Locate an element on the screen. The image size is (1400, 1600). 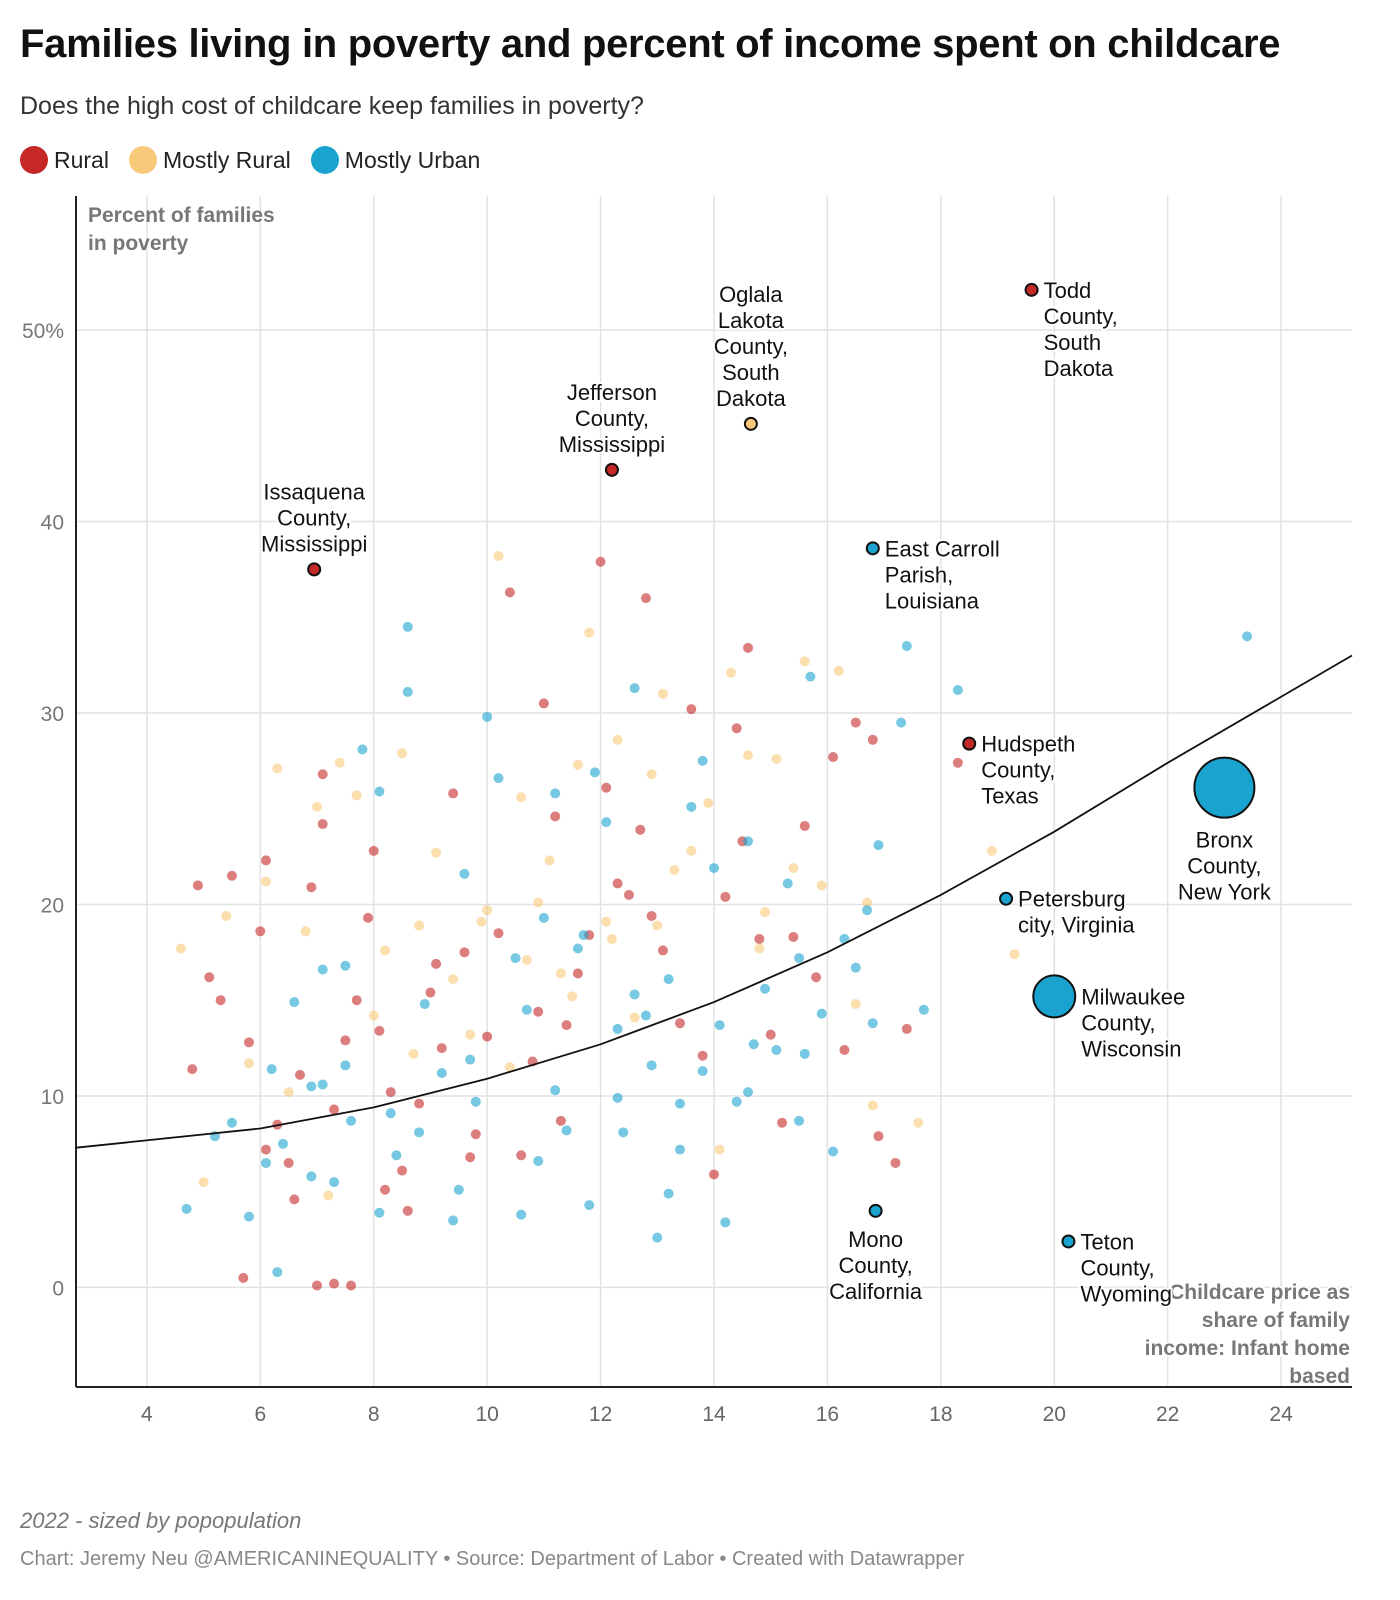
x-tick-label: 16 is located at coordinates (827, 1414).